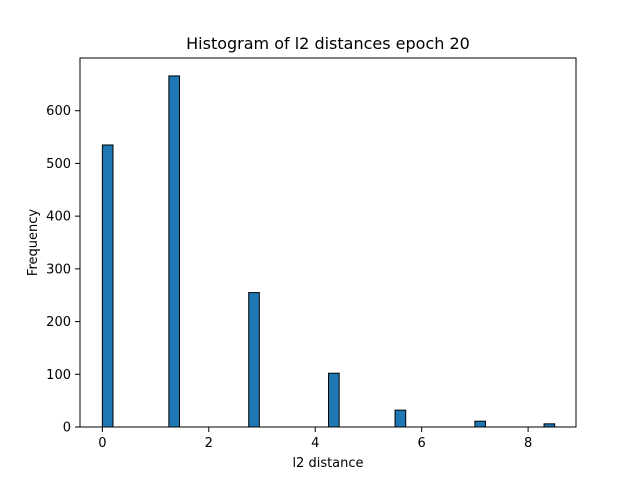 The image size is (640, 480). I want to click on x-tick-label-2: 2, so click(209, 443).